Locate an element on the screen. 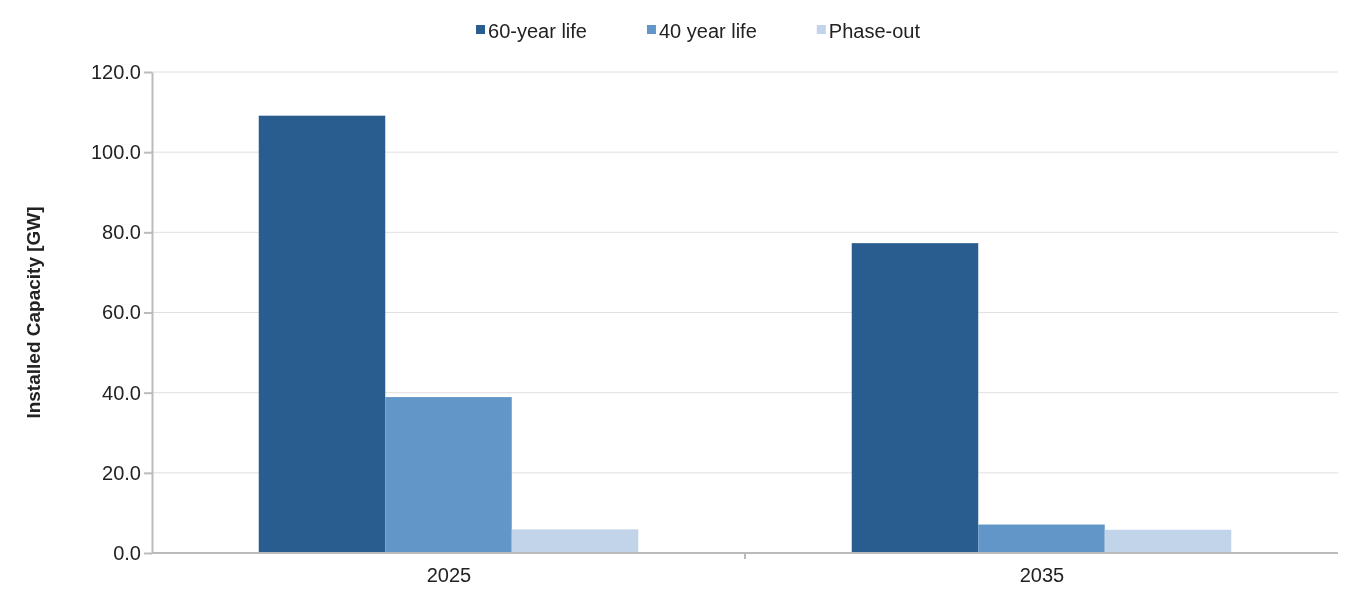 This screenshot has height=603, width=1356. y-tick-label: 80.0 is located at coordinates (121, 232).